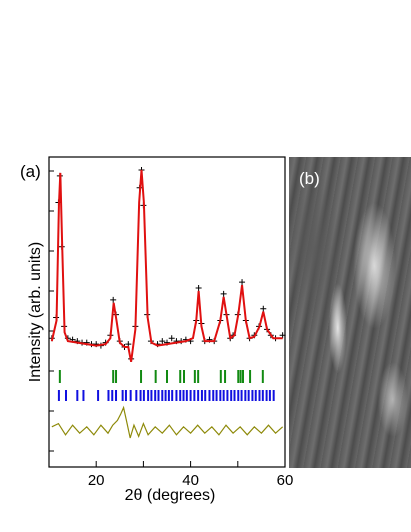  What do you see at coordinates (285, 480) in the screenshot?
I see `x-tick-label: 60` at bounding box center [285, 480].